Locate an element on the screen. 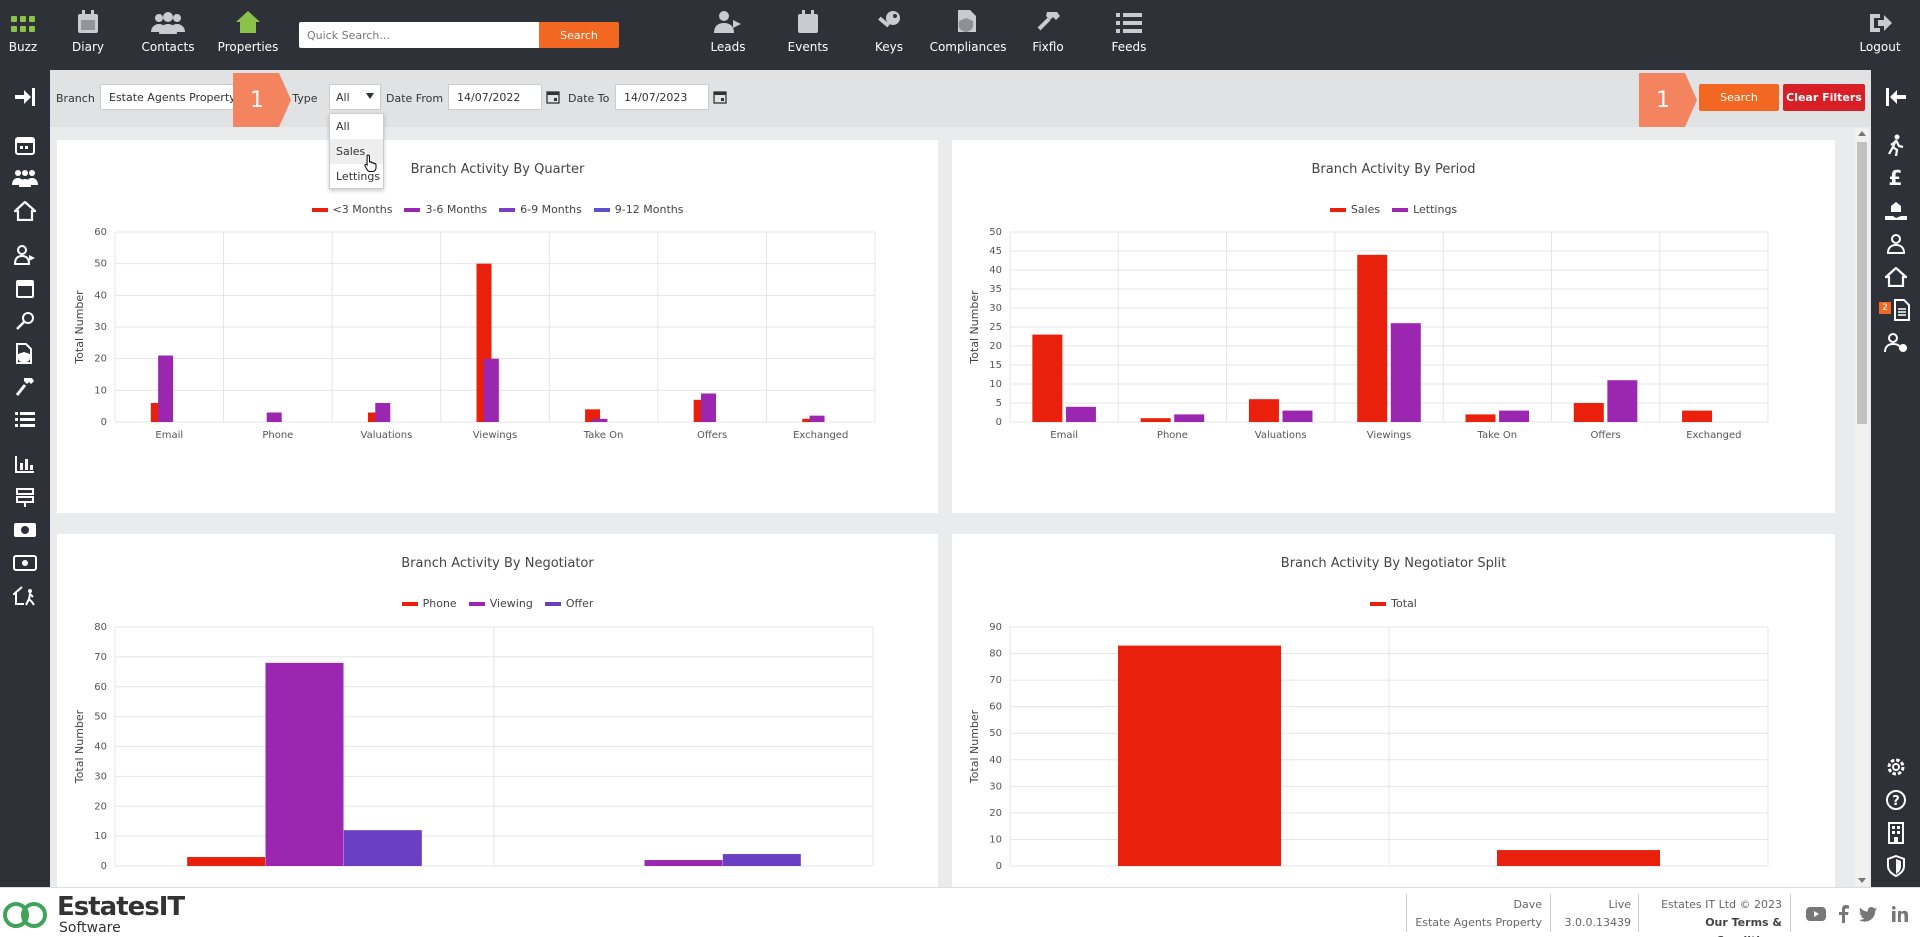 This screenshot has height=937, width=1920. nav-diary: Diary is located at coordinates (88, 35).